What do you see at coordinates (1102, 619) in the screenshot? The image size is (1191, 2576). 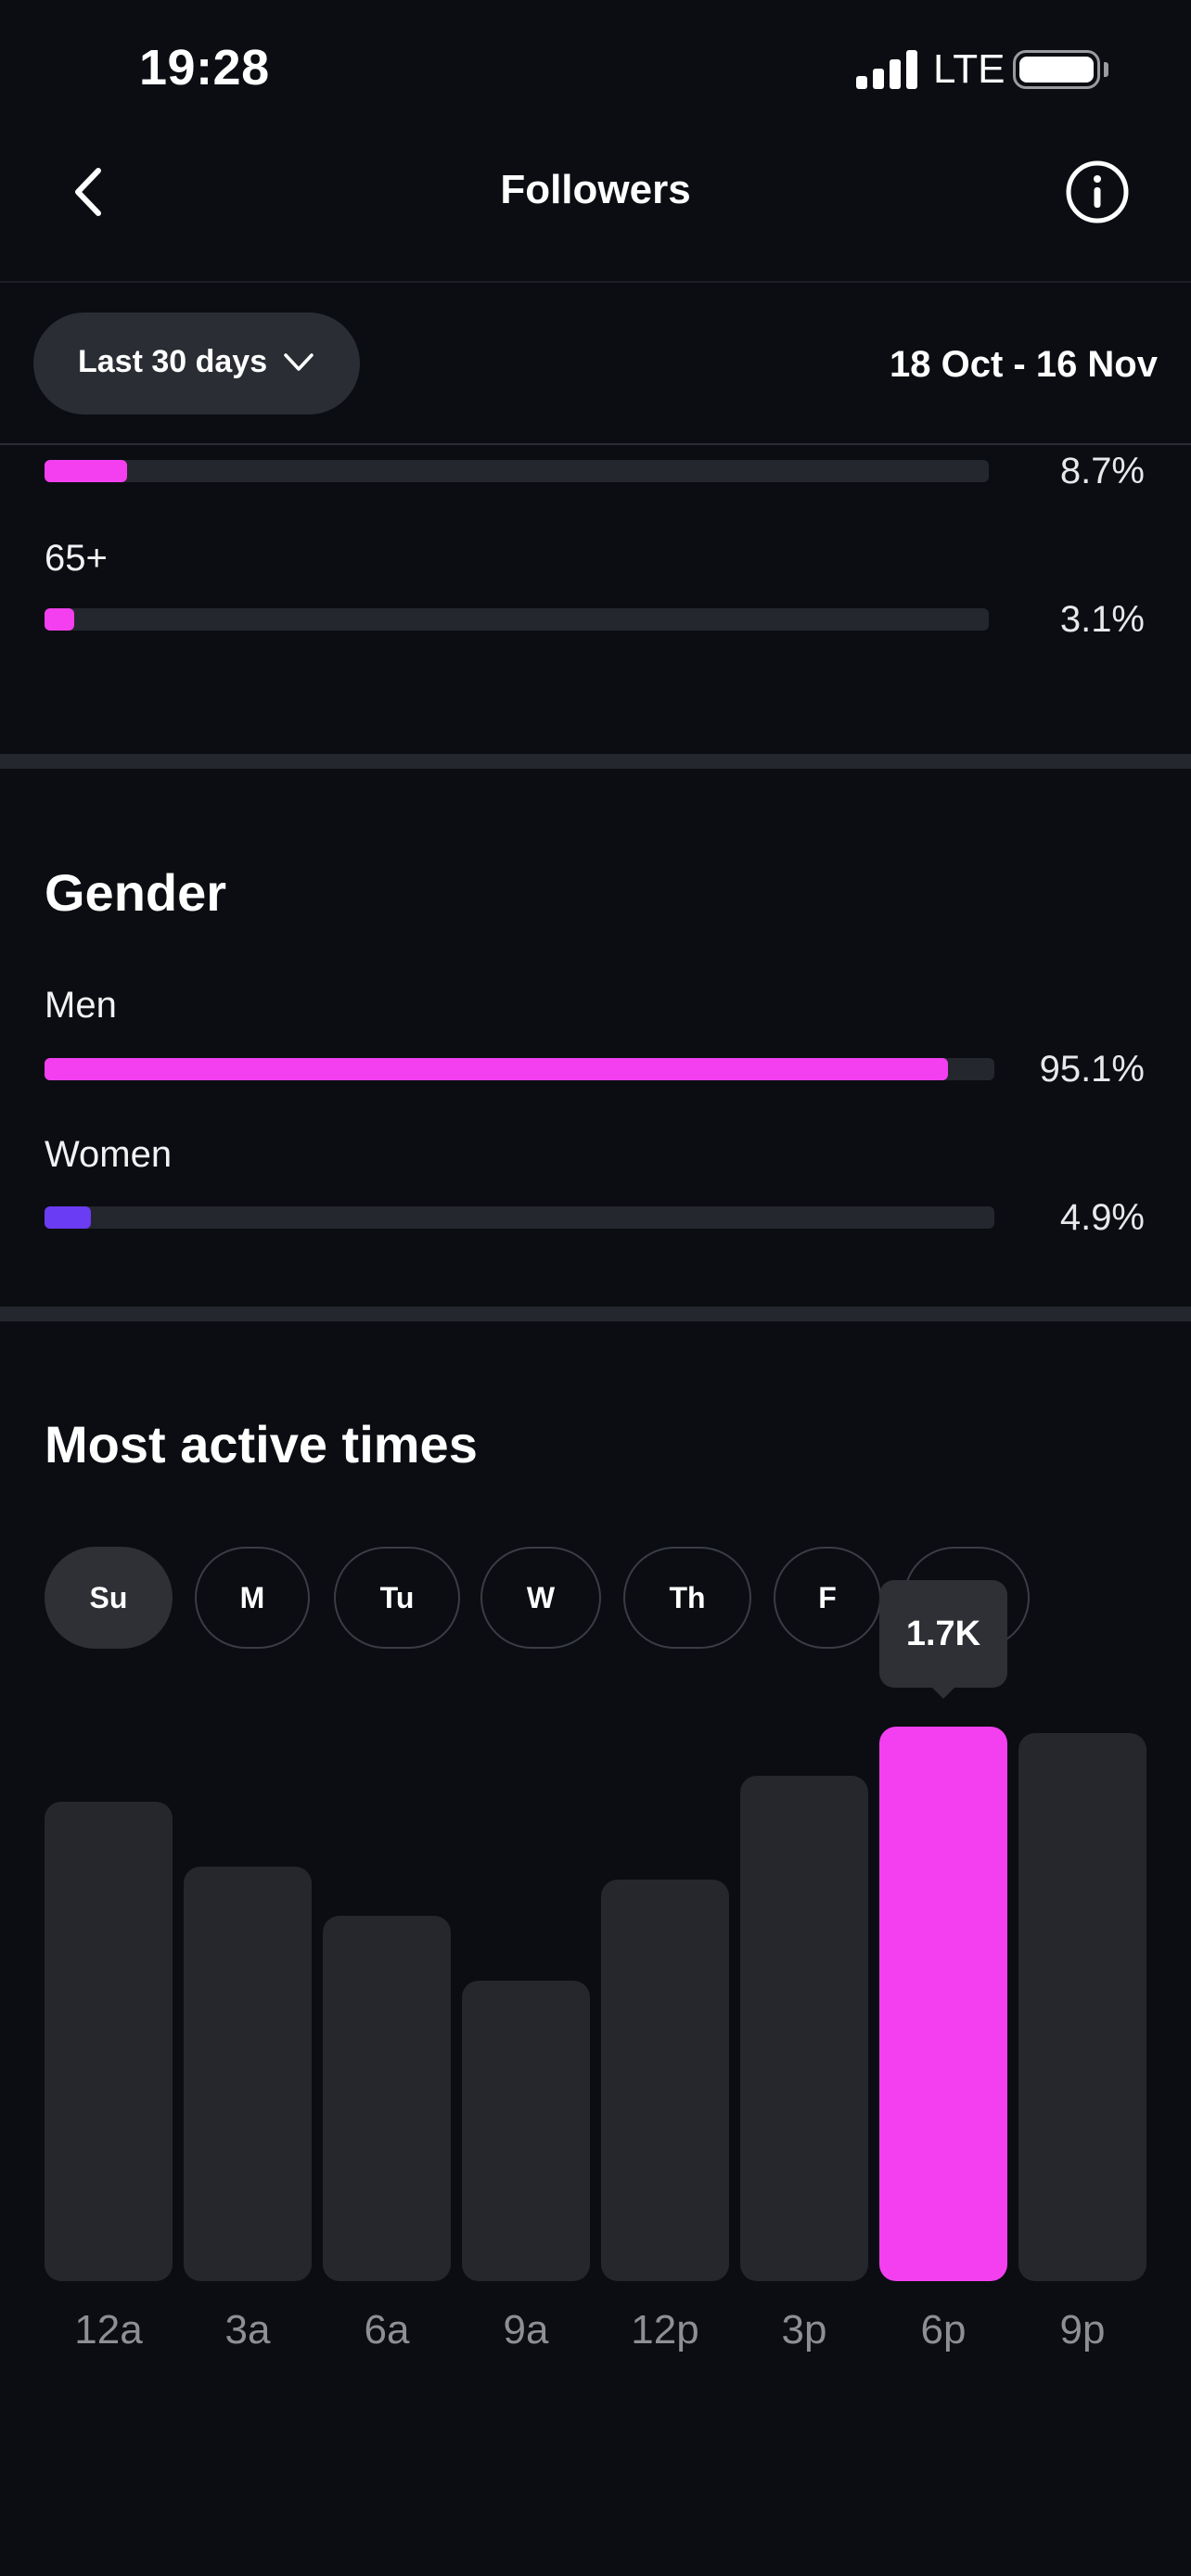 I see `age-percent: 3.1%` at bounding box center [1102, 619].